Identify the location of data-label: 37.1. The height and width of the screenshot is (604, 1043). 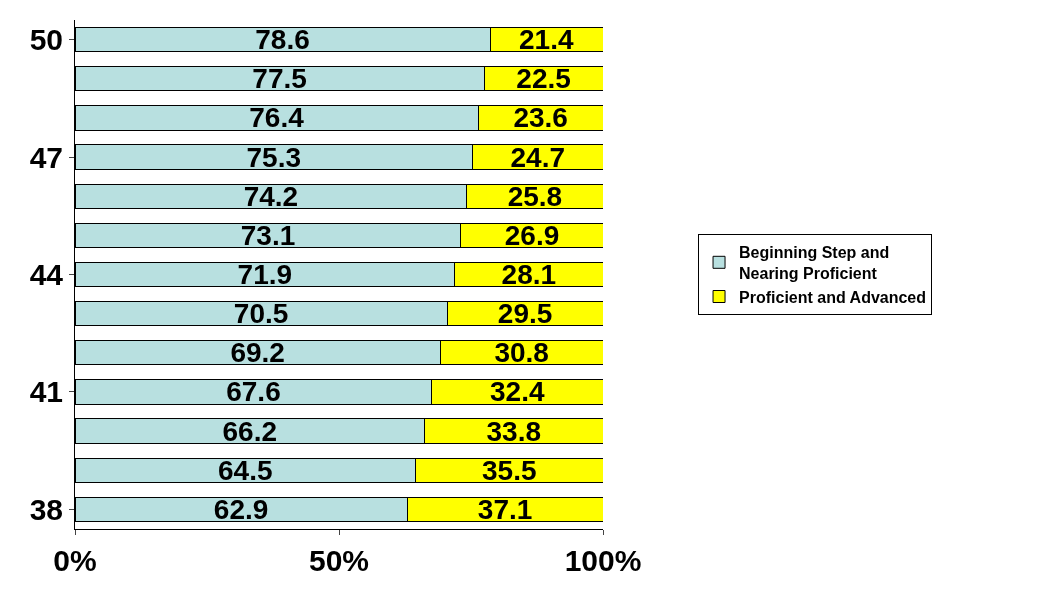
(505, 509).